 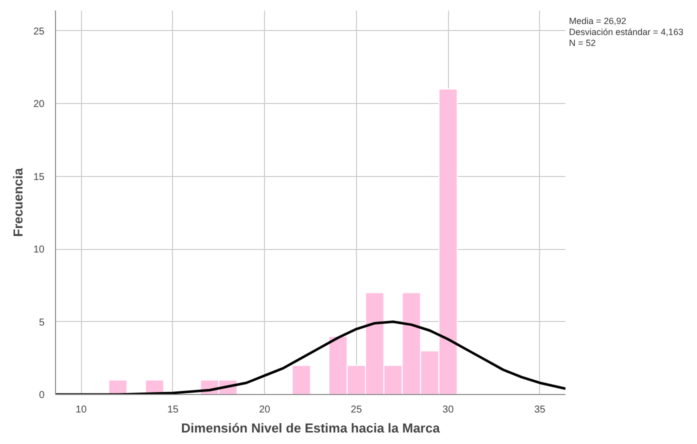 I want to click on y-tick-label: 5, so click(x=41, y=322).